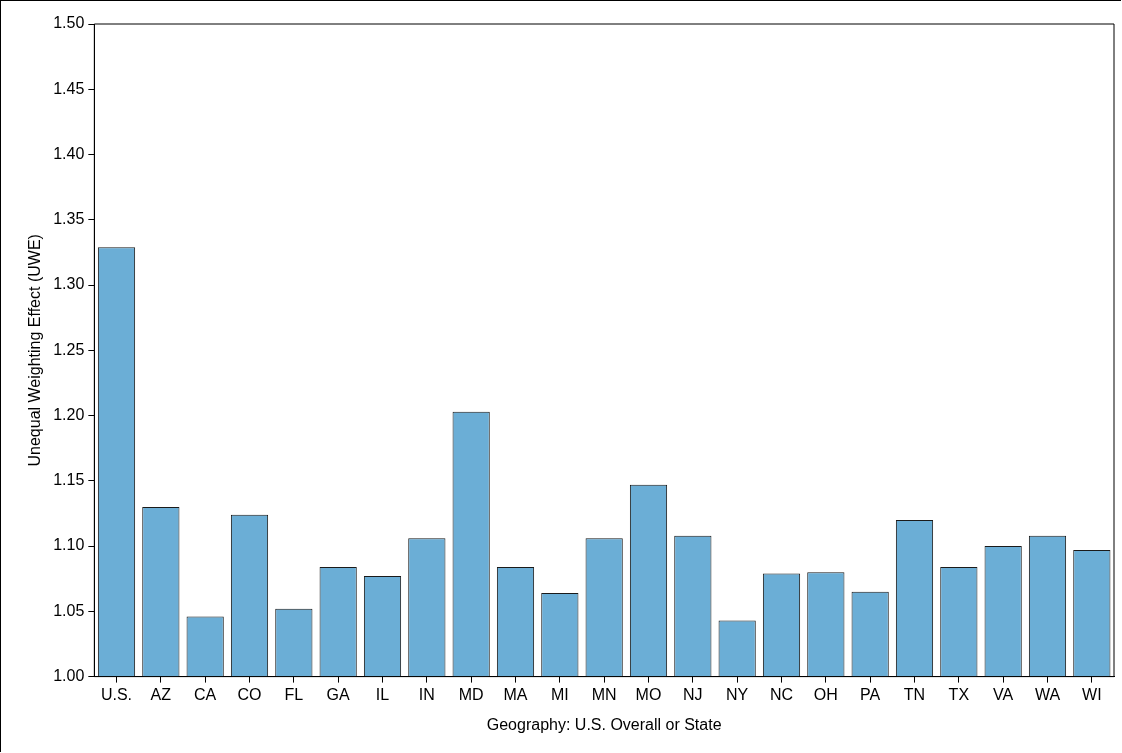 The height and width of the screenshot is (753, 1122). Describe the element at coordinates (1092, 694) in the screenshot. I see `x-tick-label: WI` at that location.